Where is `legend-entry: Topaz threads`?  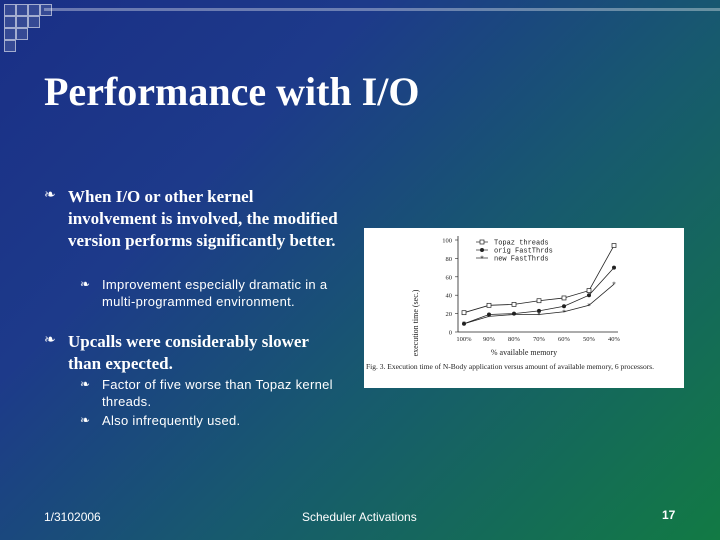 legend-entry: Topaz threads is located at coordinates (521, 244).